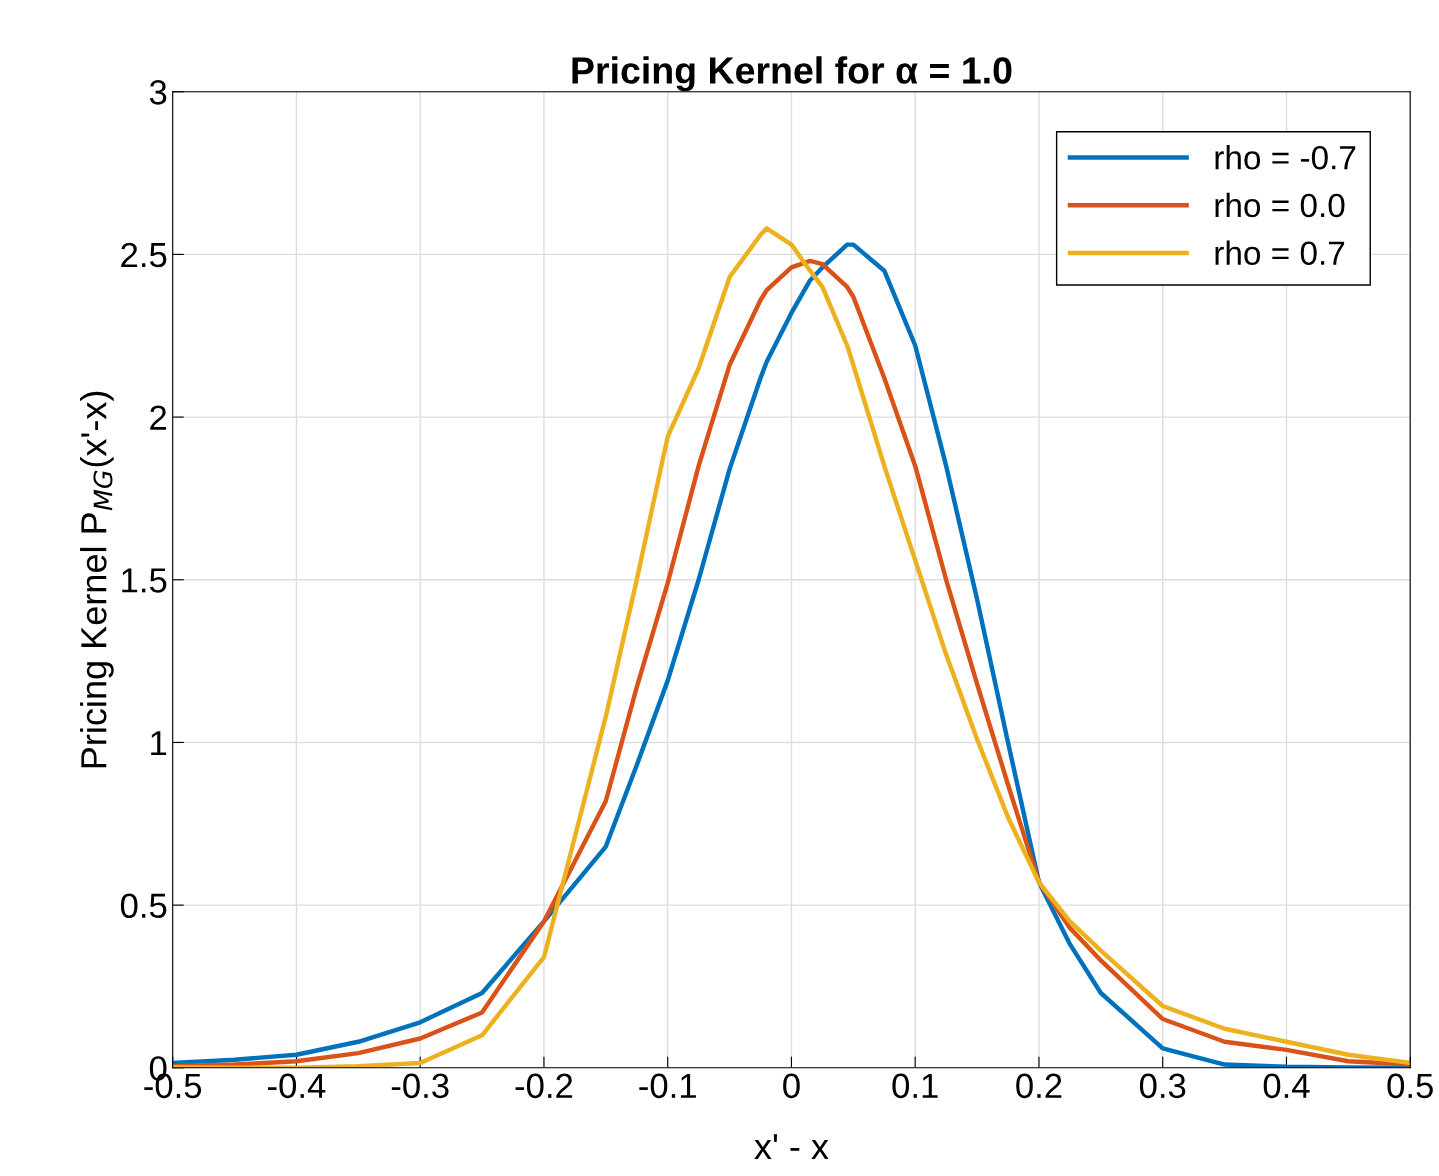 This screenshot has height=1176, width=1439. I want to click on x-tick-label: 0.5, so click(1410, 1086).